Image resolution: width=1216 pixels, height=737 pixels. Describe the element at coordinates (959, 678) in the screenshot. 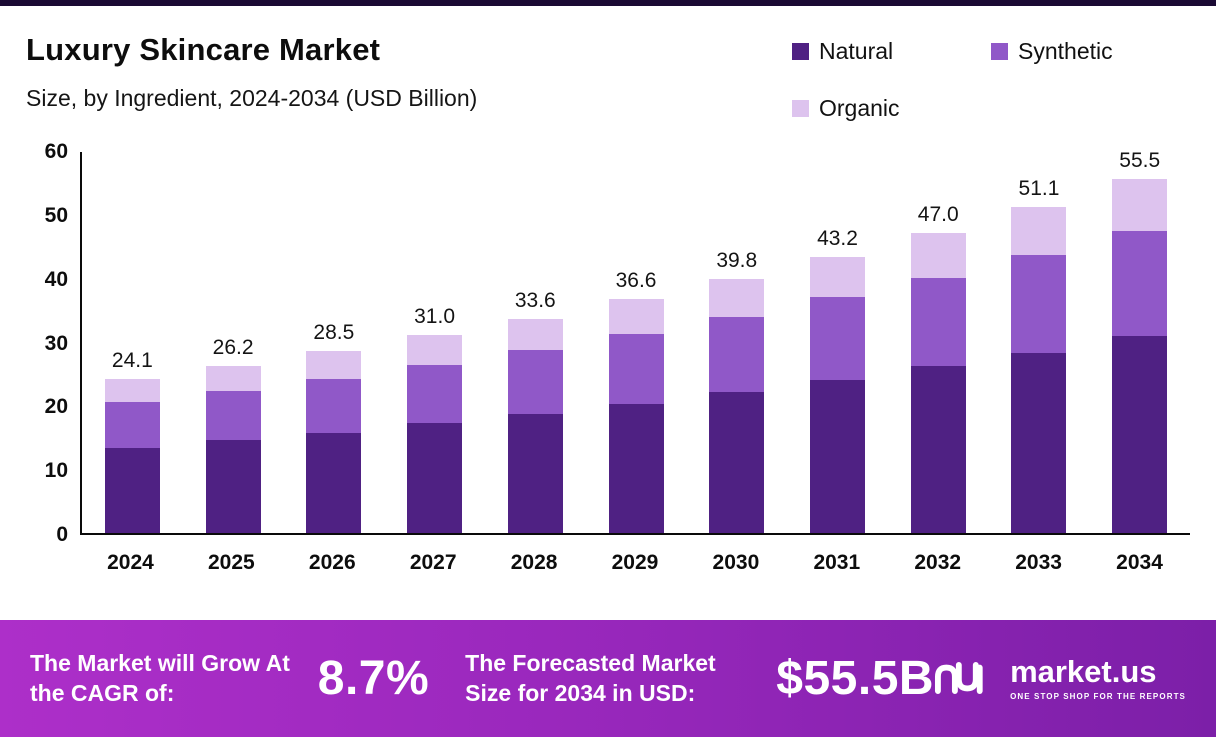

I see `marketus-logo-icon` at that location.